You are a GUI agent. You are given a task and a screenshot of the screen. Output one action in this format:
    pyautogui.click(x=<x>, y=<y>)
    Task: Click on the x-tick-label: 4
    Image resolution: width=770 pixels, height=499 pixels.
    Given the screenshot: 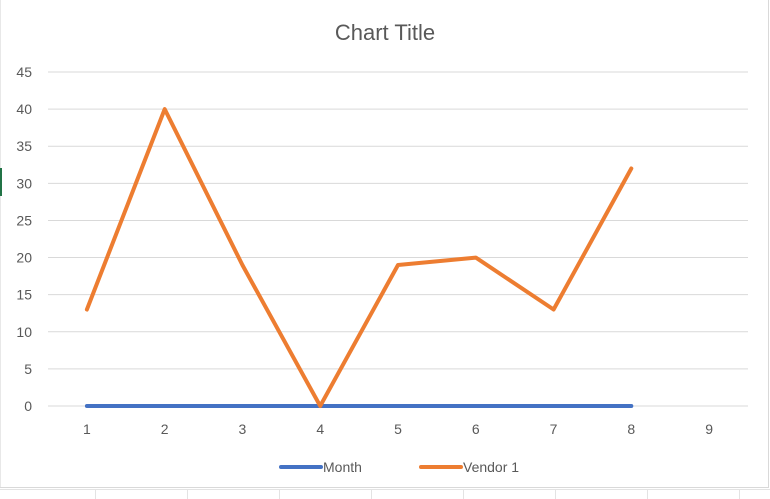 What is the action you would take?
    pyautogui.click(x=320, y=429)
    